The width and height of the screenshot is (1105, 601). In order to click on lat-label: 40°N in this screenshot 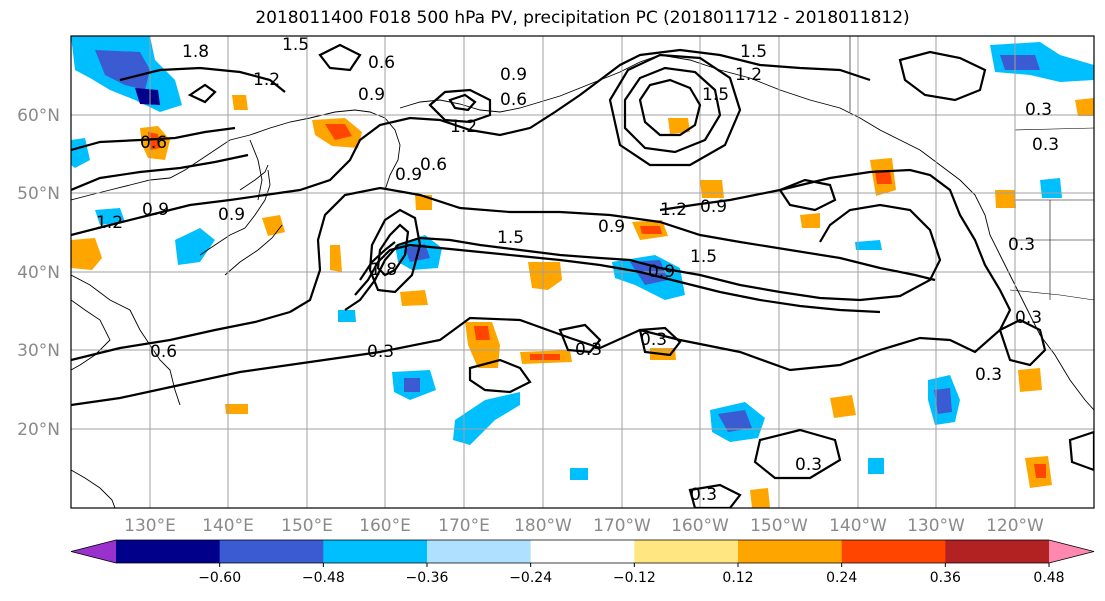, I will do `click(38, 273)`.